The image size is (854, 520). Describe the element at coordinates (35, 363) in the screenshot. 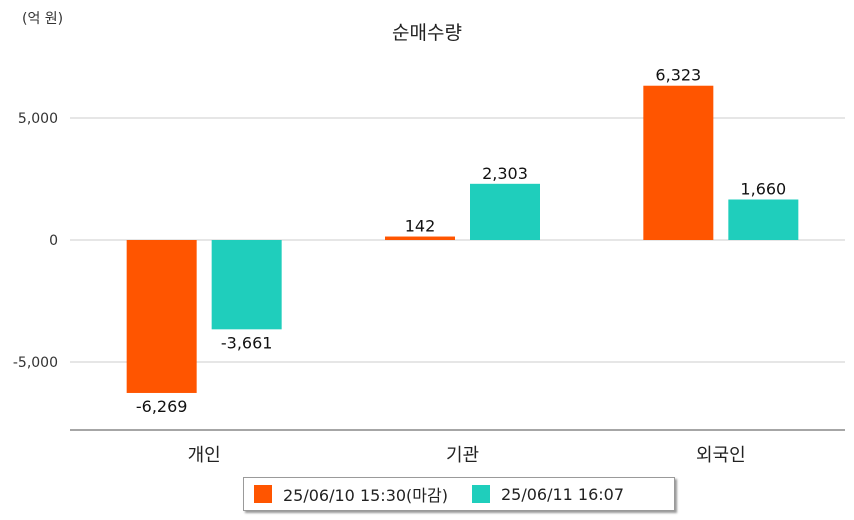

I see `y-tick-label: -5,000` at that location.